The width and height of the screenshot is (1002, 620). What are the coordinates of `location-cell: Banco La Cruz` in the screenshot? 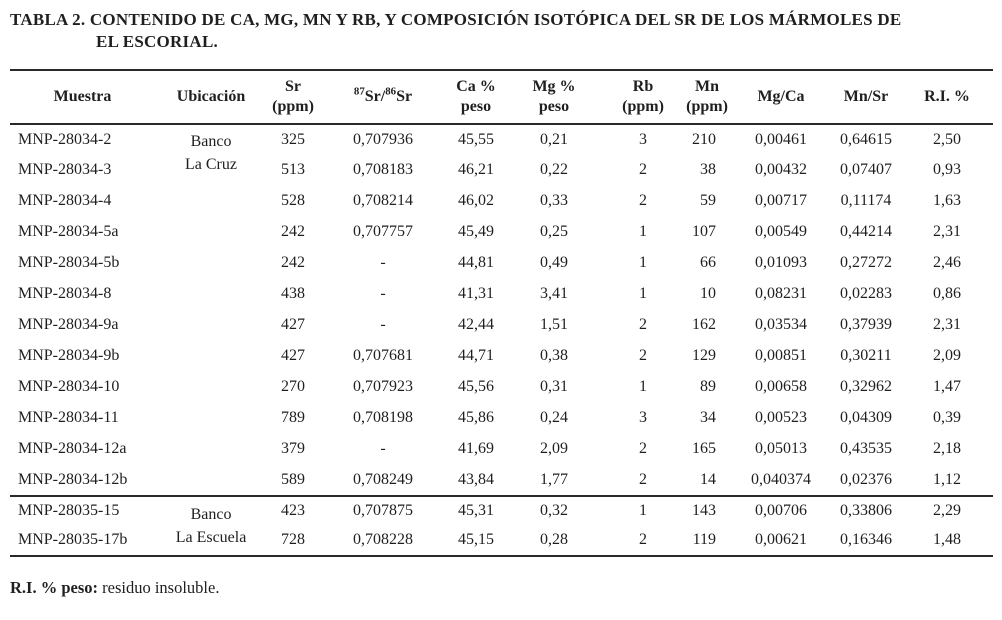 It's located at (211, 153).